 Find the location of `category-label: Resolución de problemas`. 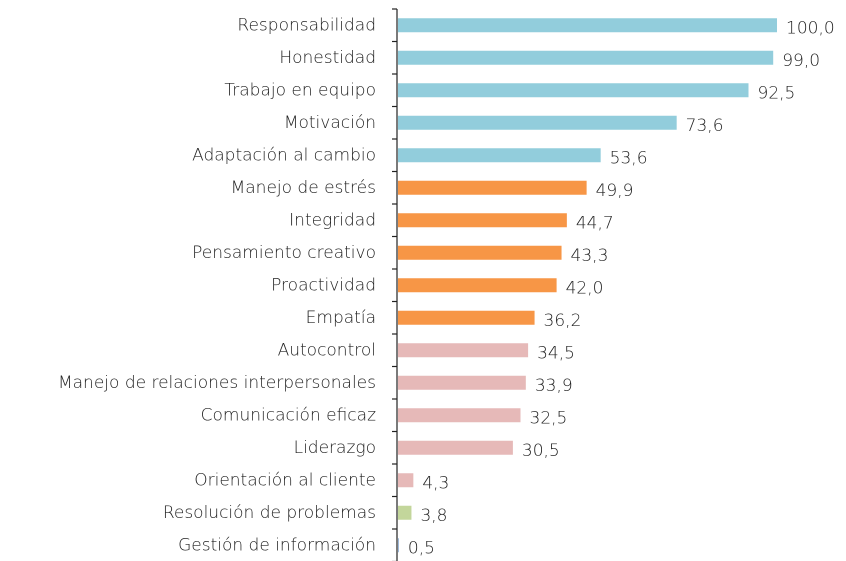

category-label: Resolución de problemas is located at coordinates (269, 513).